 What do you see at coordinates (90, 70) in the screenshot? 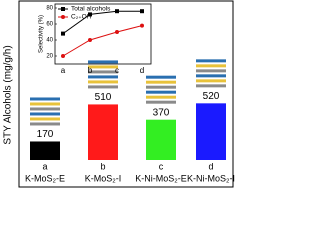
I see `x-tick-label: b` at bounding box center [90, 70].